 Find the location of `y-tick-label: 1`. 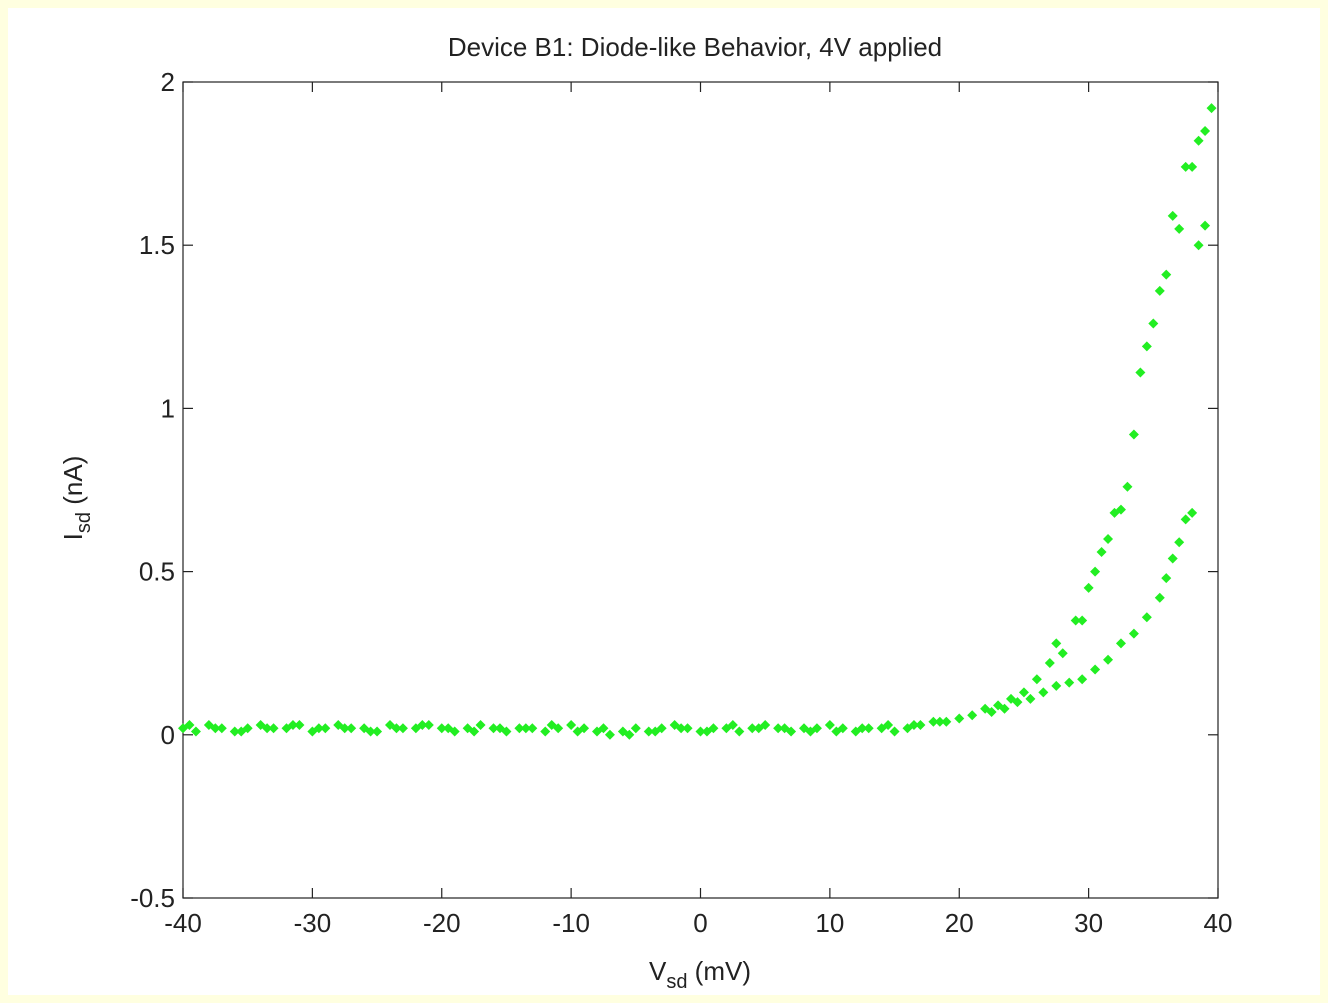

y-tick-label: 1 is located at coordinates (168, 408).